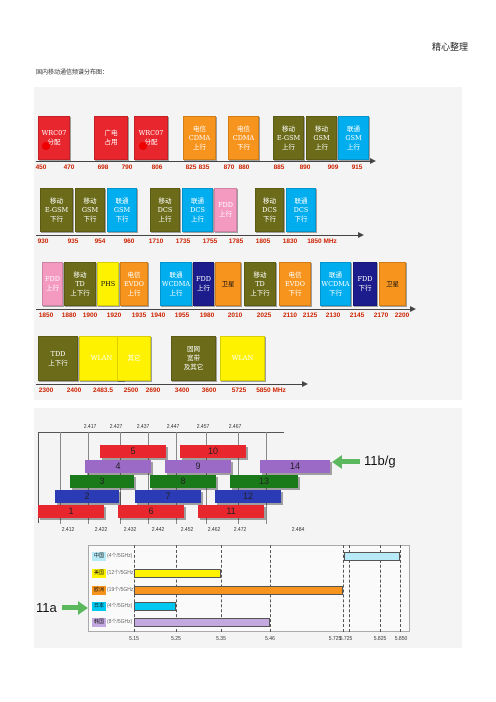 This screenshot has height=702, width=496. What do you see at coordinates (100, 241) in the screenshot?
I see `frequency-tick: 954` at bounding box center [100, 241].